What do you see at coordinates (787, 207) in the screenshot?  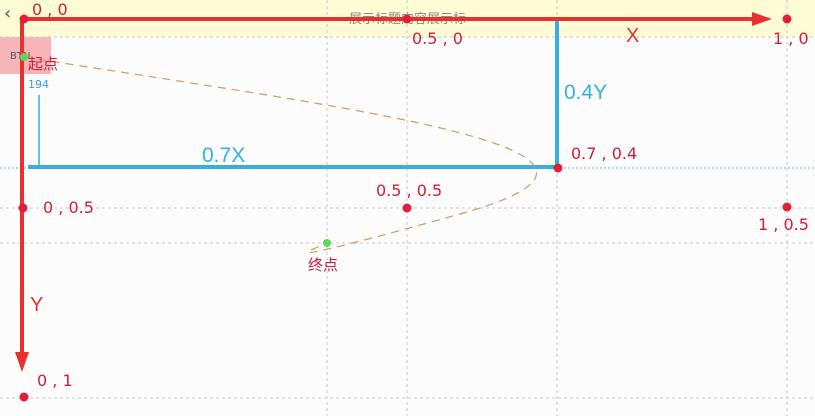 I see `point-right-half` at bounding box center [787, 207].